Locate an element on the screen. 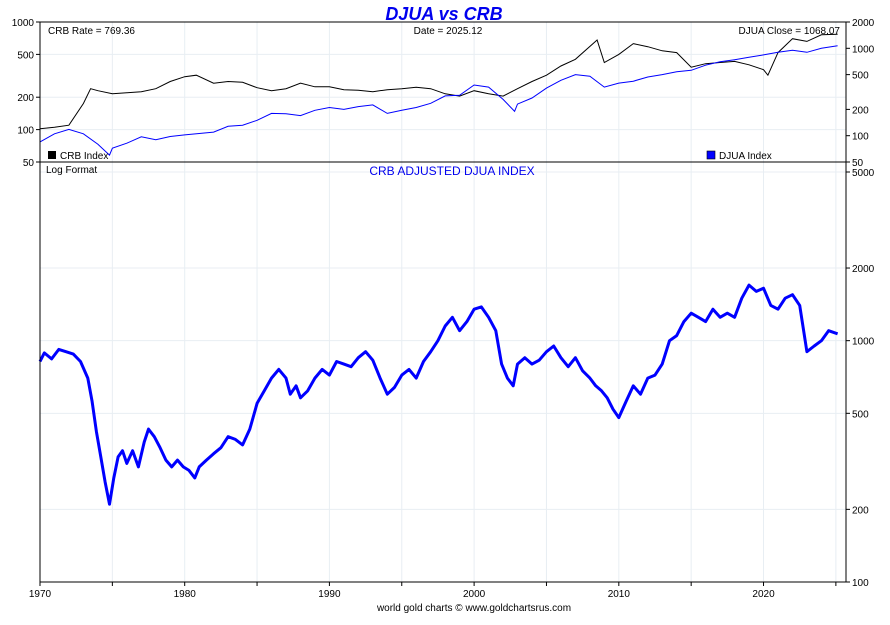 The height and width of the screenshot is (625, 890). bottom-right-y-axis: 5000 2000 1000 500 200 100 is located at coordinates (860, 378).